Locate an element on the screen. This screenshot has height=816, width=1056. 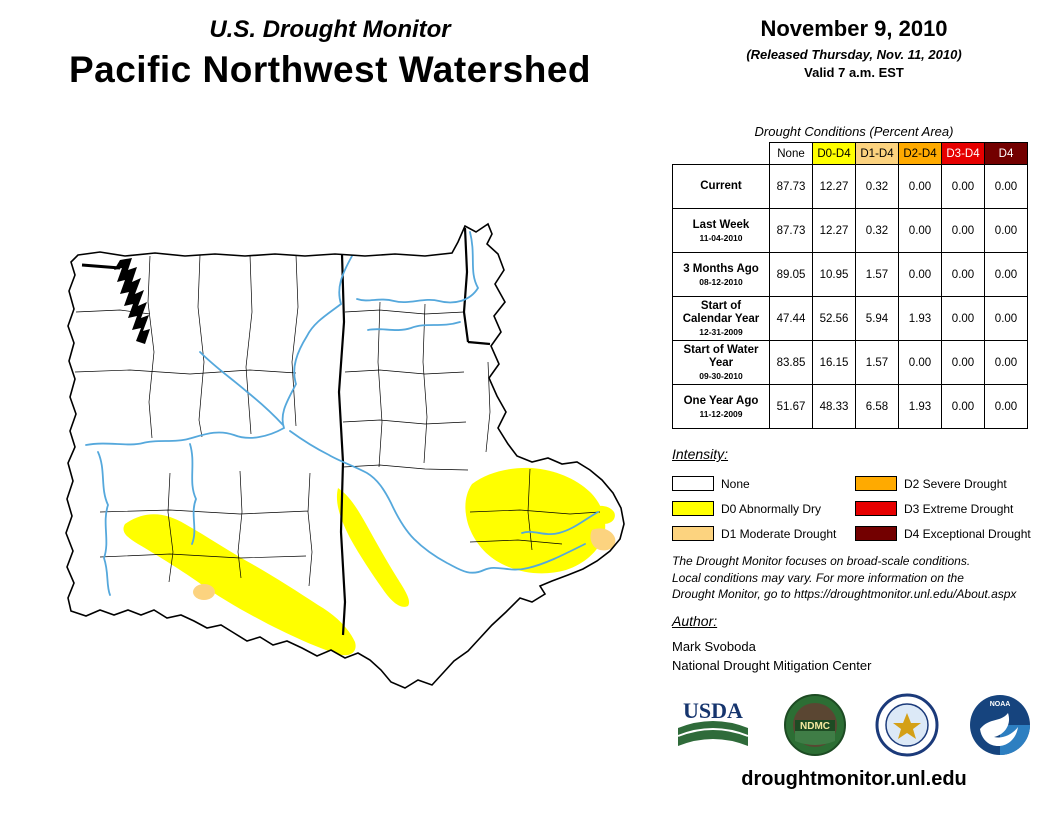
svg-text: NOAA is located at coordinates (1000, 704).